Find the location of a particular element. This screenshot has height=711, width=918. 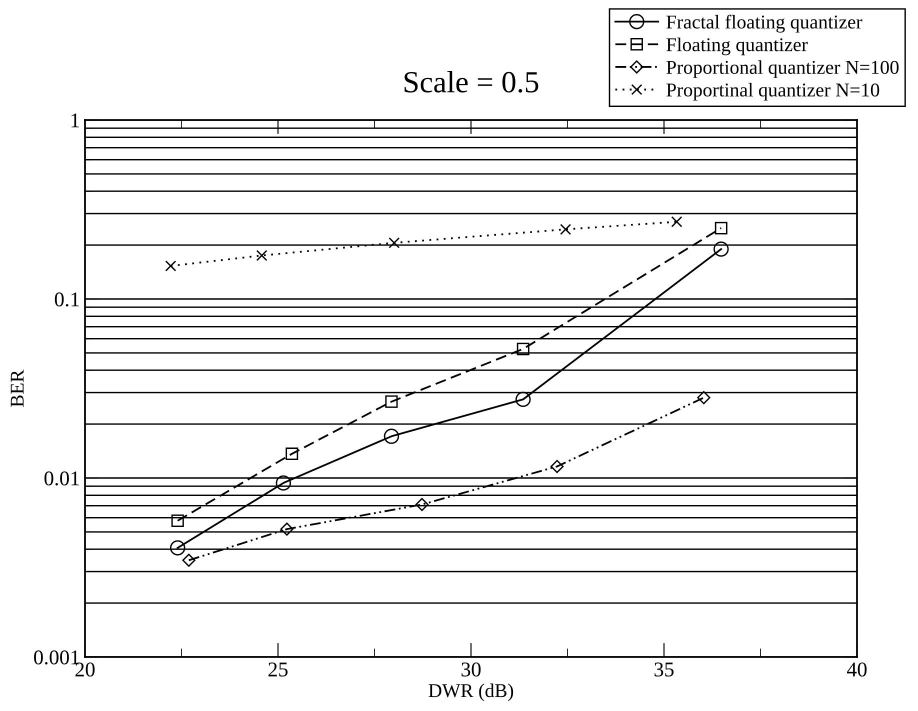

y-tick-label: 1 is located at coordinates (75, 120).